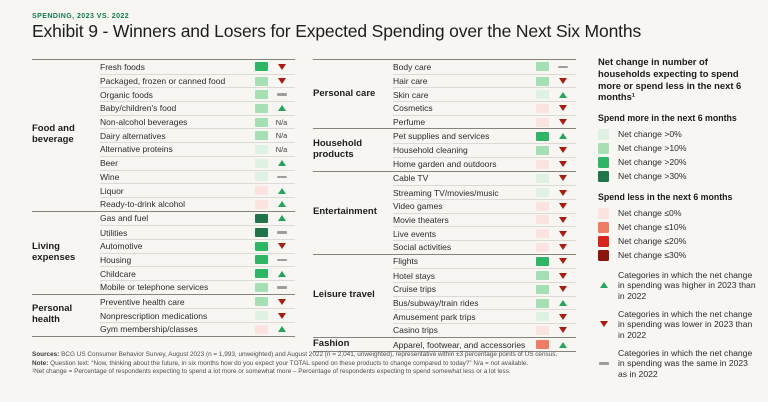  What do you see at coordinates (421, 219) in the screenshot?
I see `category-label: Movie theaters` at bounding box center [421, 219].